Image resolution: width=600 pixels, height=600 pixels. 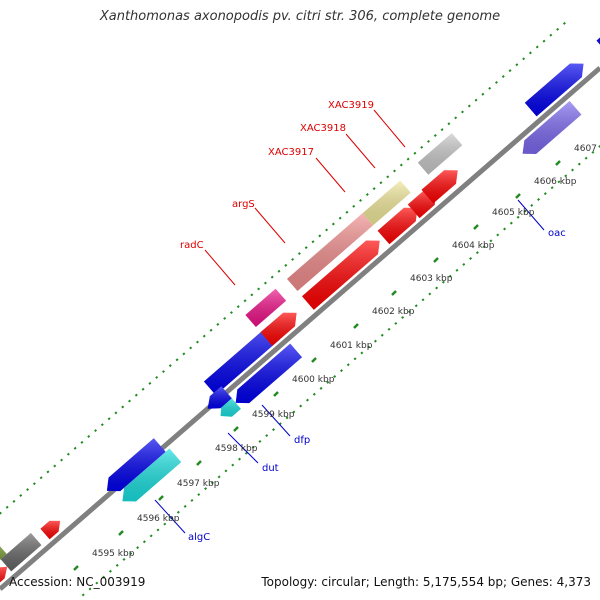 I want to click on gene-label: XAC3917, so click(x=291, y=152).